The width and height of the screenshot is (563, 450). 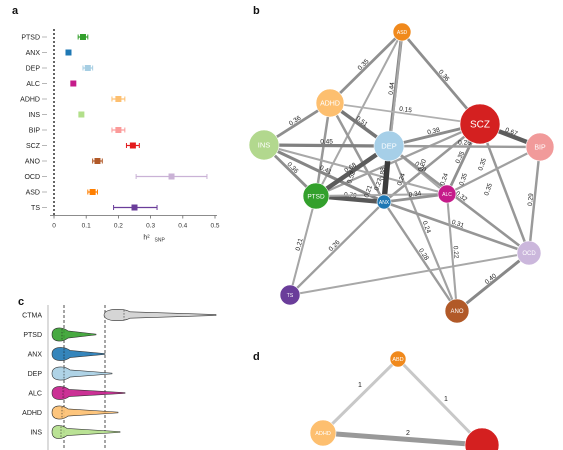 What do you see at coordinates (434, 132) in the screenshot?
I see `edge-label: 0.38` at bounding box center [434, 132].